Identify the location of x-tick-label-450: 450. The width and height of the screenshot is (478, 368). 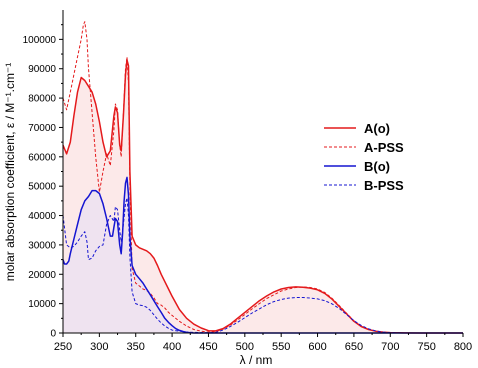
(208, 347).